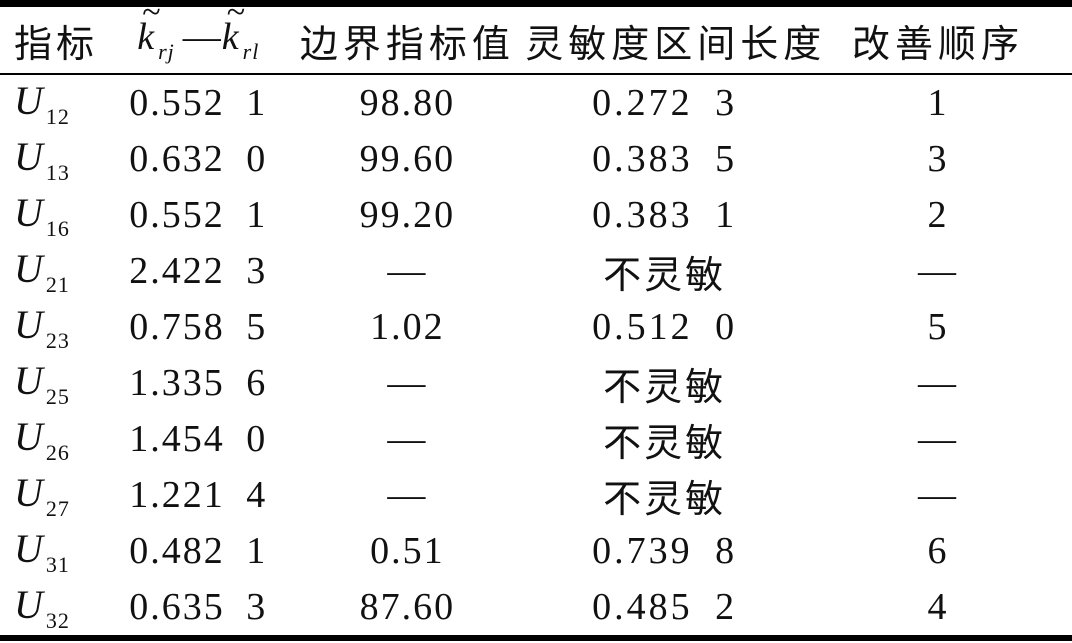 This screenshot has width=1072, height=643. I want to click on boundary-cell: 99.60, so click(407, 159).